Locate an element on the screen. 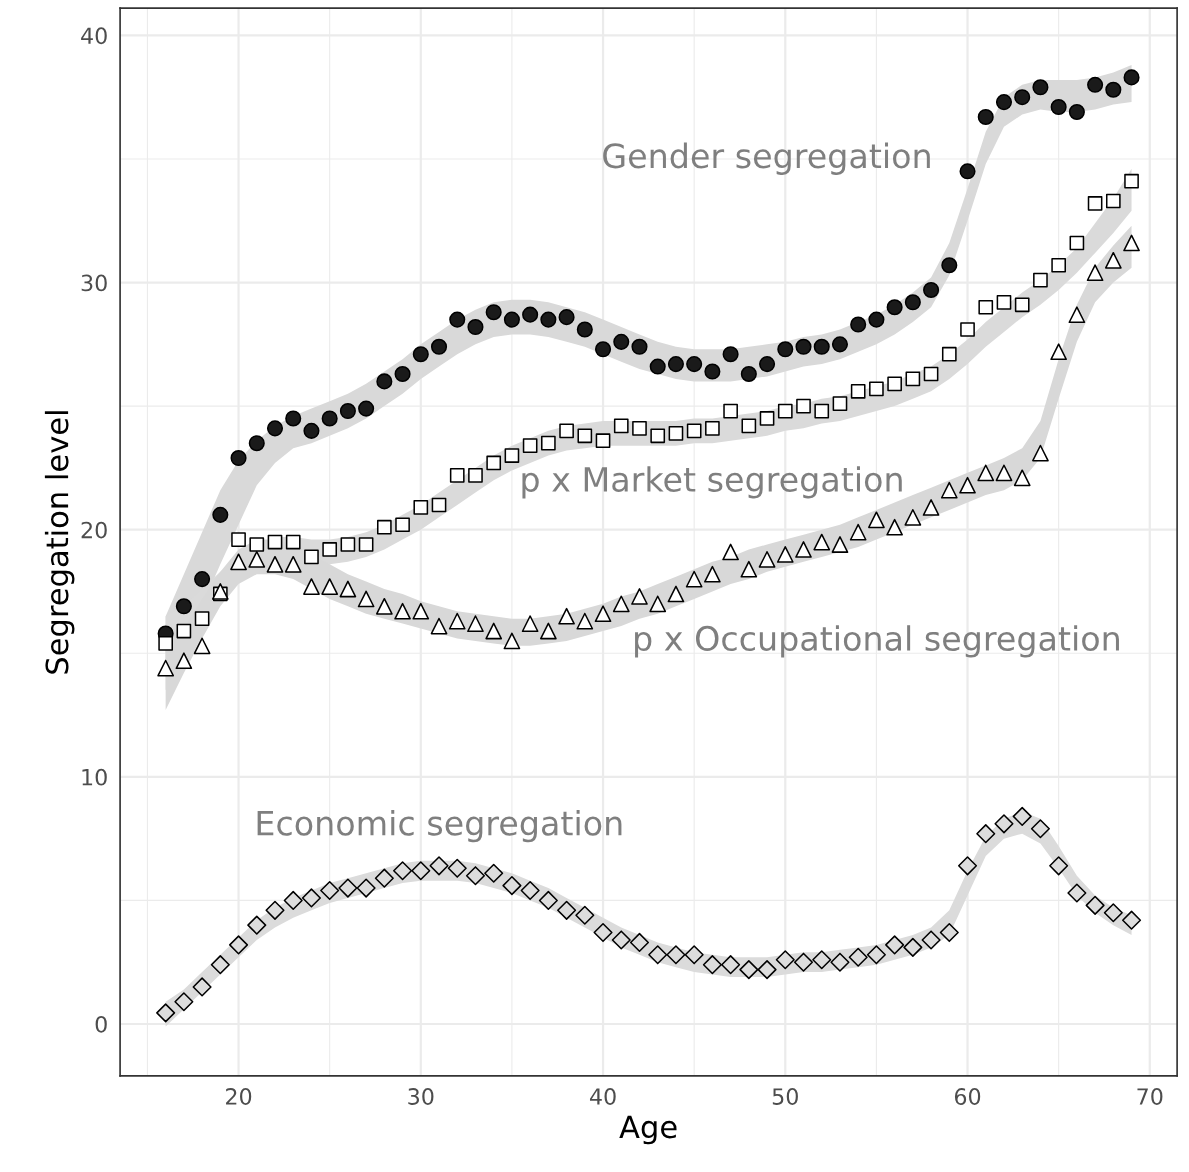  x-tick-label: 30 is located at coordinates (421, 1096).